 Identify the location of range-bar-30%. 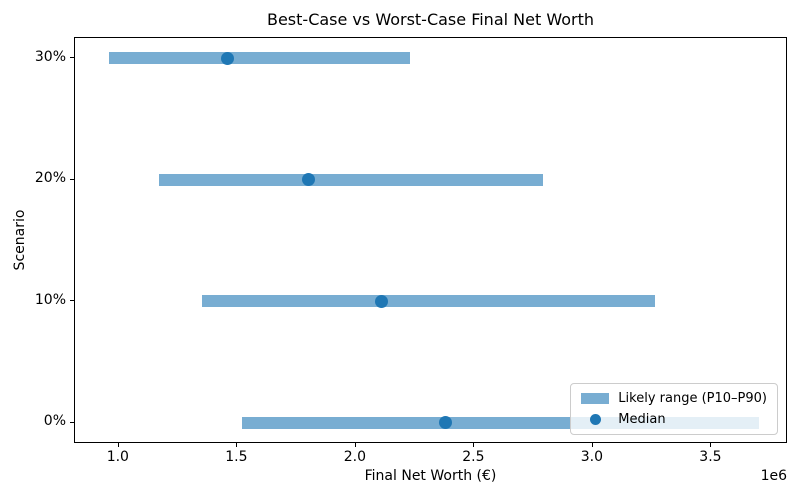
(260, 58).